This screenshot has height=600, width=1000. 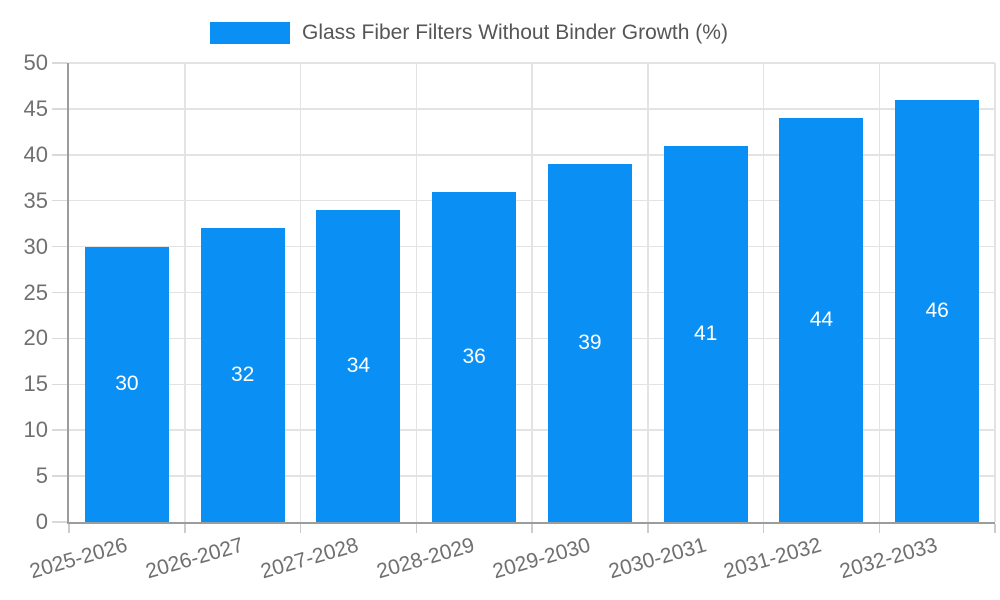 I want to click on bar-value-label: 41, so click(x=705, y=333).